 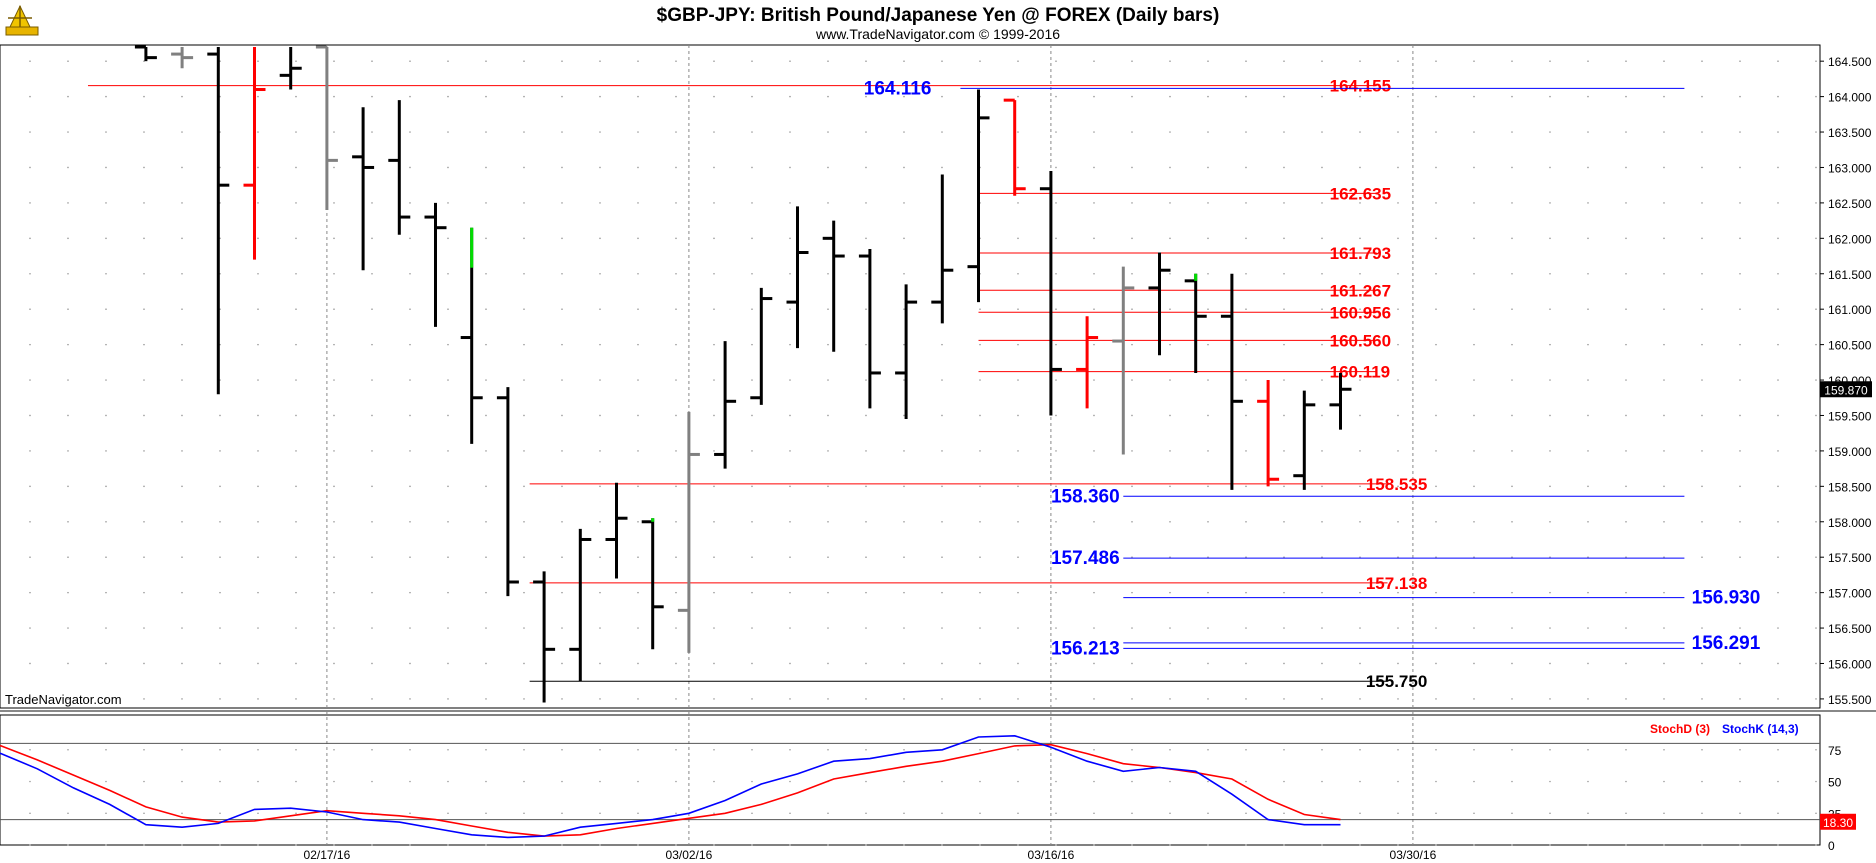 What do you see at coordinates (1850, 664) in the screenshot?
I see `y-tick-label: 156.000` at bounding box center [1850, 664].